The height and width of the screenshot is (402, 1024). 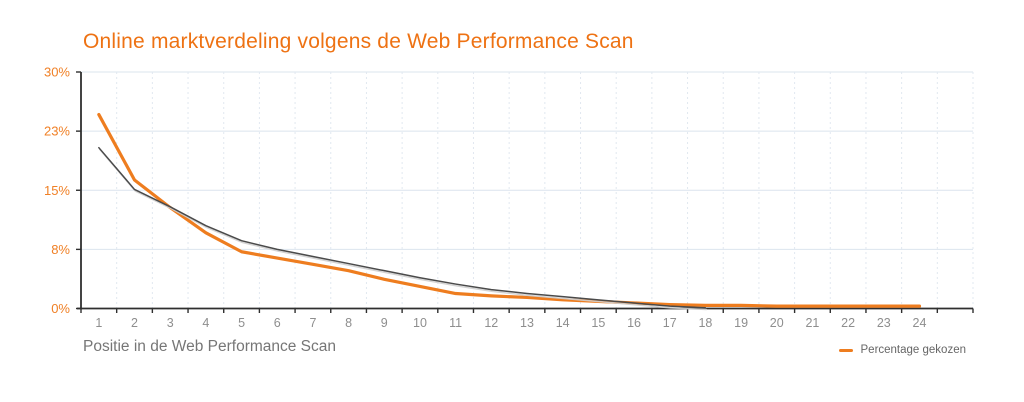 I want to click on x-tick-label: 21, so click(x=812, y=323).